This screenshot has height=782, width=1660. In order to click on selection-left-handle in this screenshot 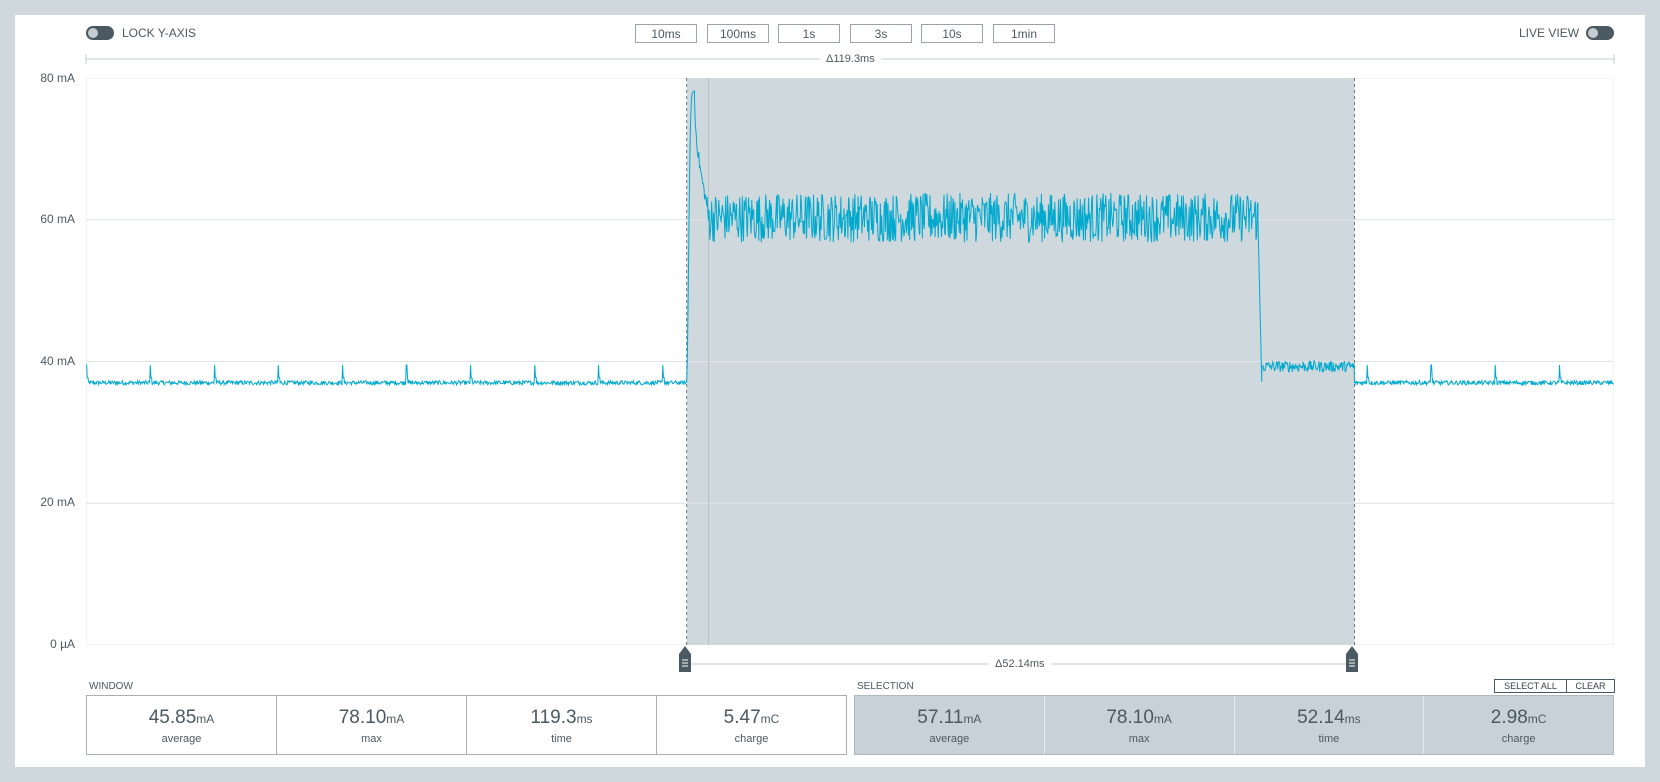, I will do `click(685, 660)`.